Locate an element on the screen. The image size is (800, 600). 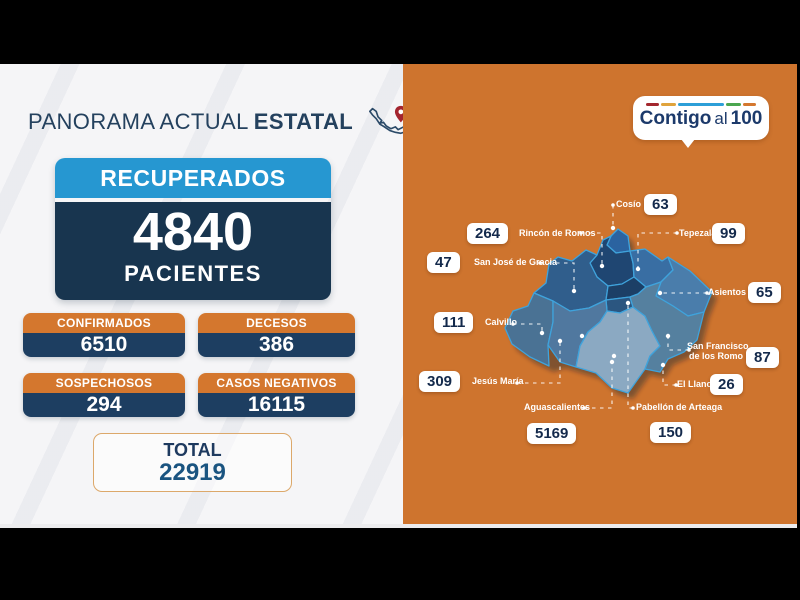
aguascalientes-municipal-map is located at coordinates (610, 306).